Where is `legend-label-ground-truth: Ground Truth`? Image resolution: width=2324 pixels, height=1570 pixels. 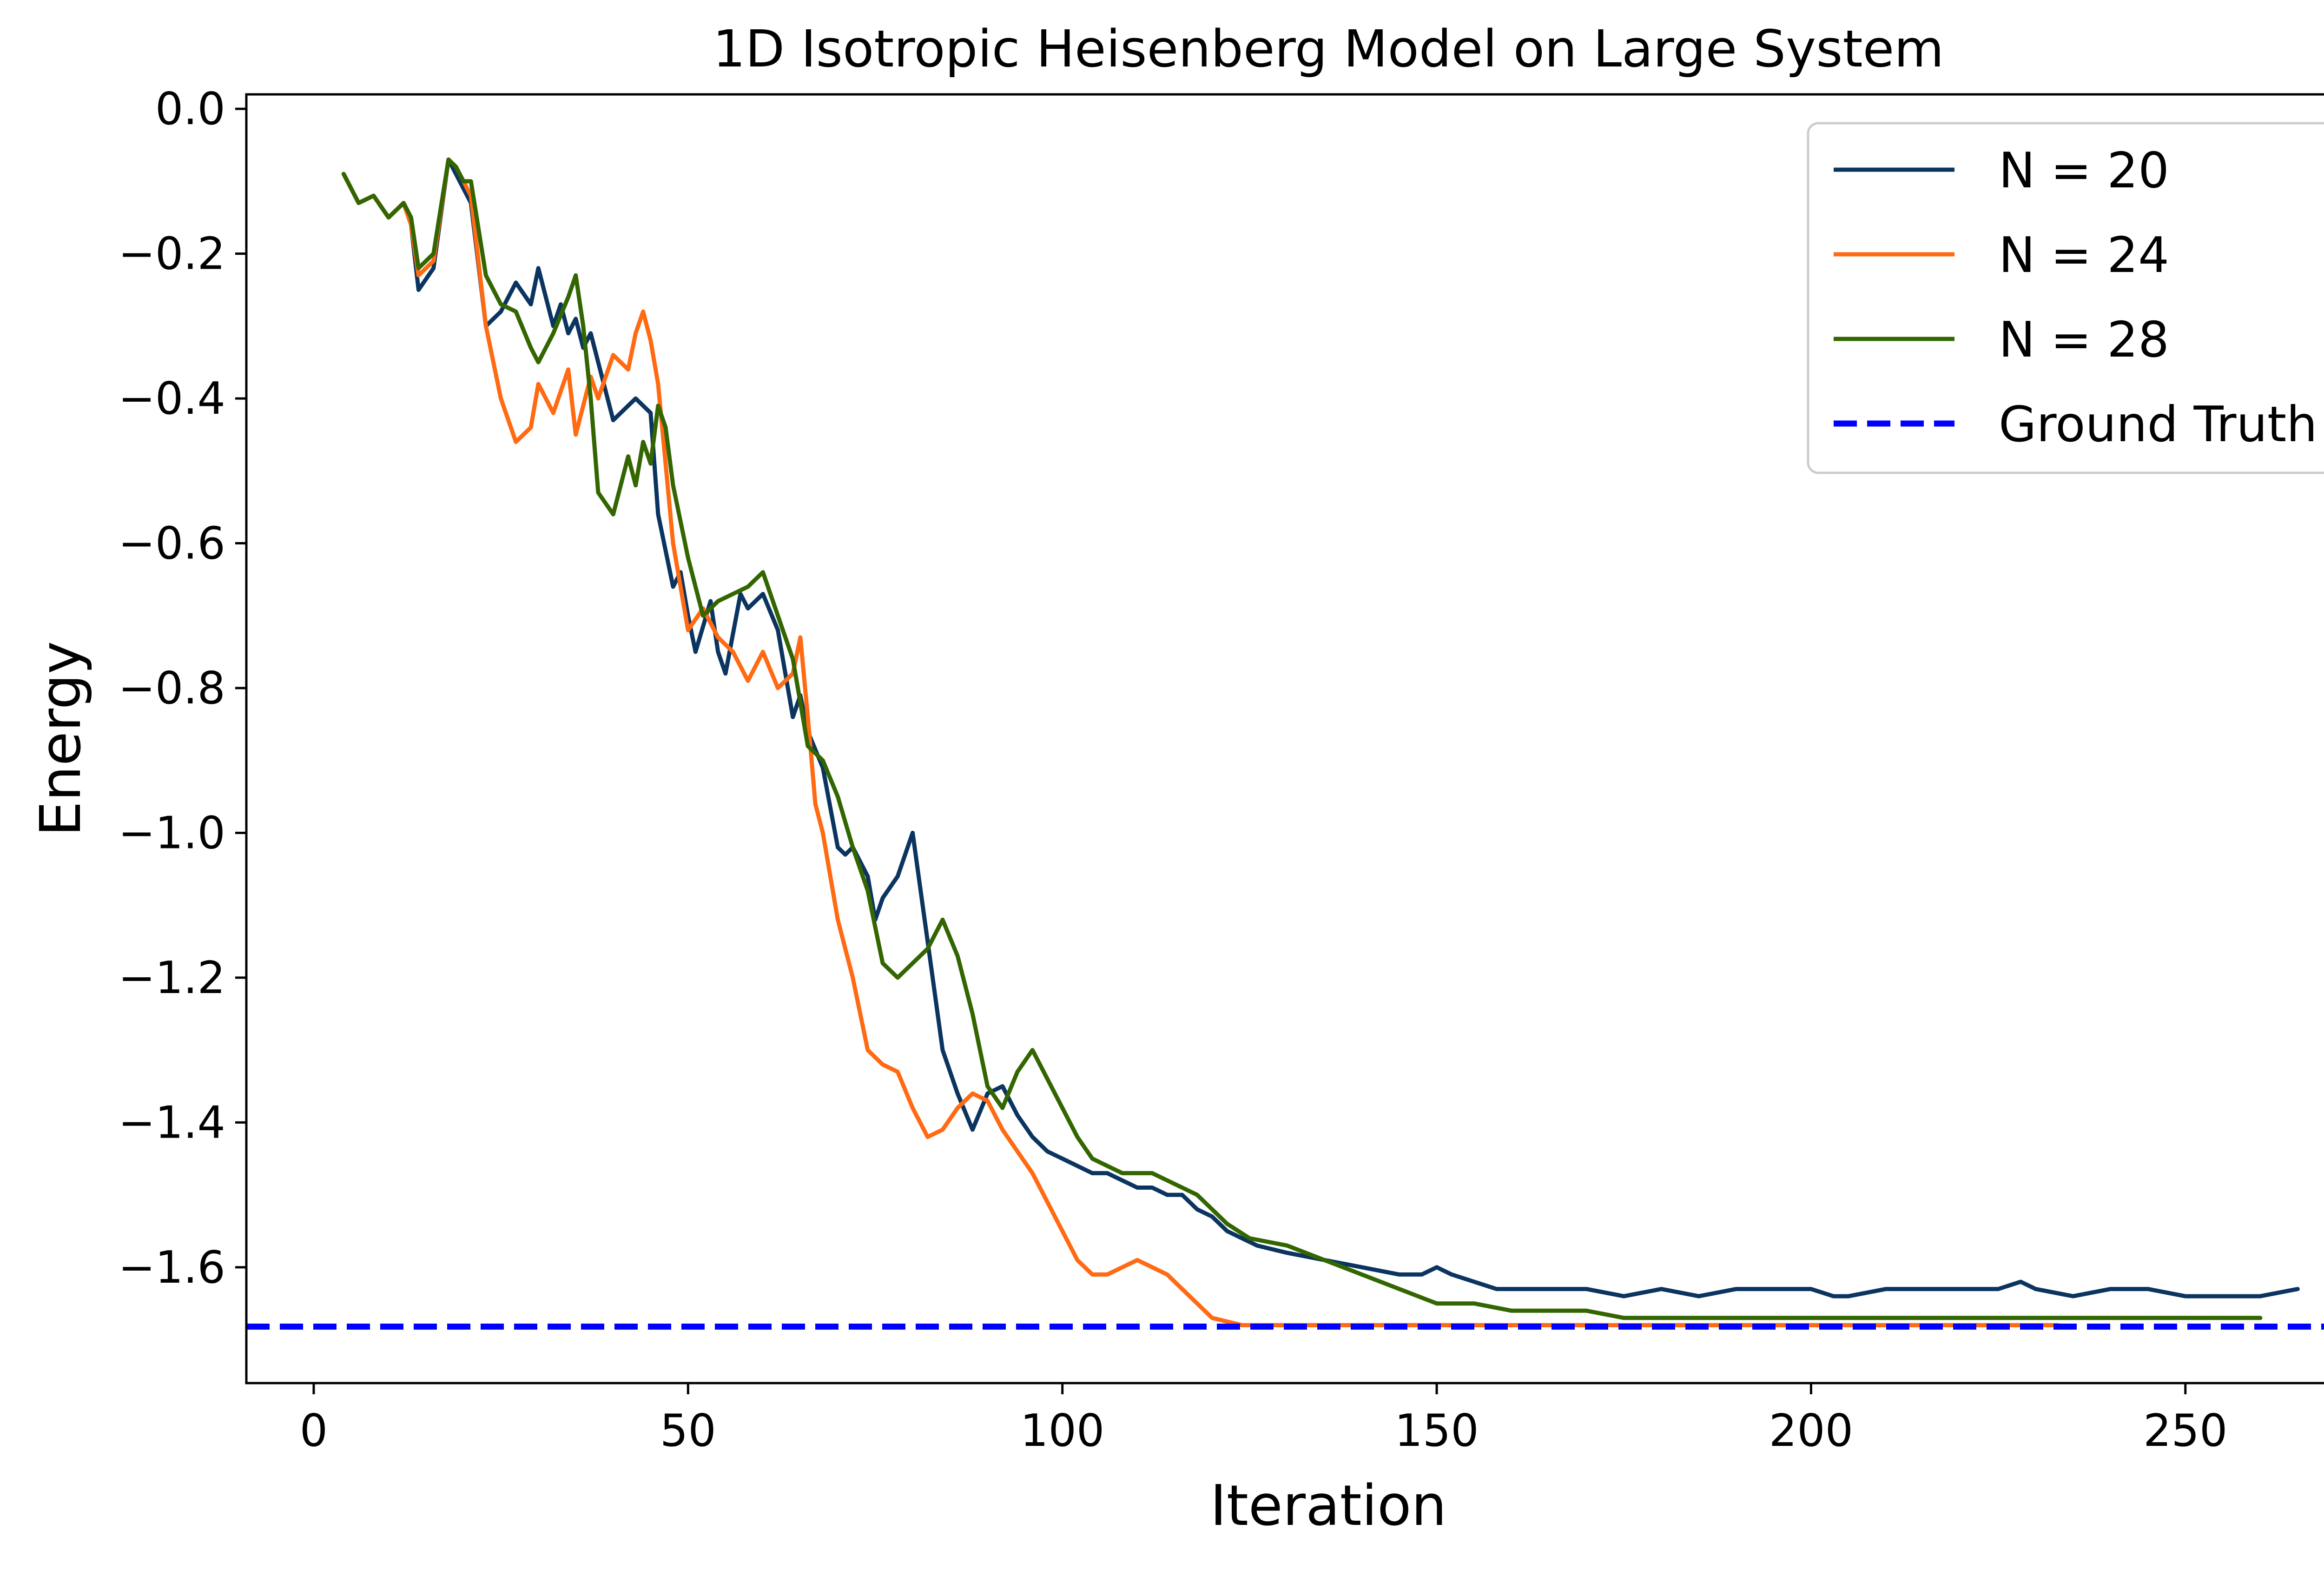 legend-label-ground-truth: Ground Truth is located at coordinates (2158, 424).